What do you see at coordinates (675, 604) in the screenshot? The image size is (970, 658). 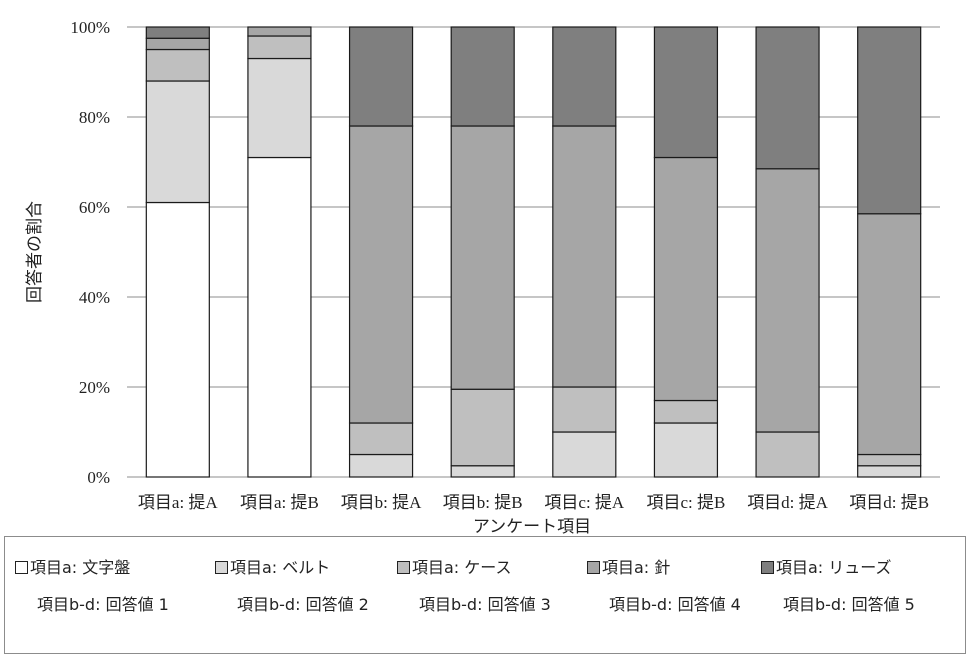 I see `legend-label-secondary: 項目b-d: 回答値 4` at bounding box center [675, 604].